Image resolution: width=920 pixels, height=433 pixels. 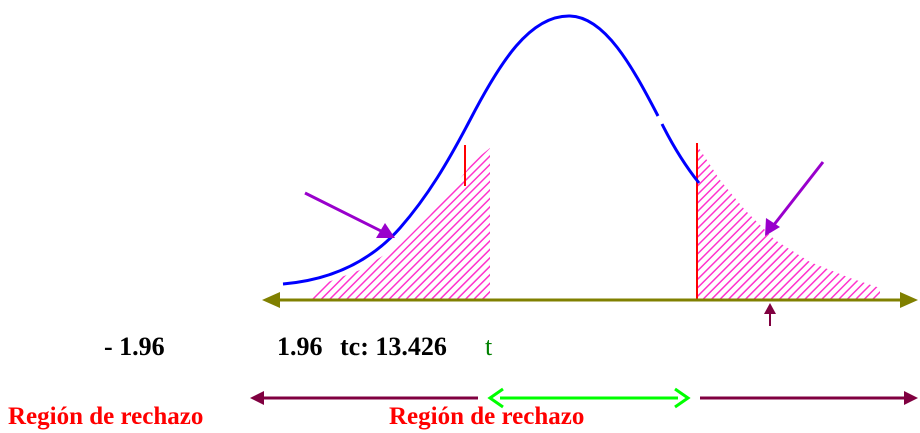 What do you see at coordinates (106, 416) in the screenshot?
I see `left-rejection-region-label: Región de rechazo` at bounding box center [106, 416].